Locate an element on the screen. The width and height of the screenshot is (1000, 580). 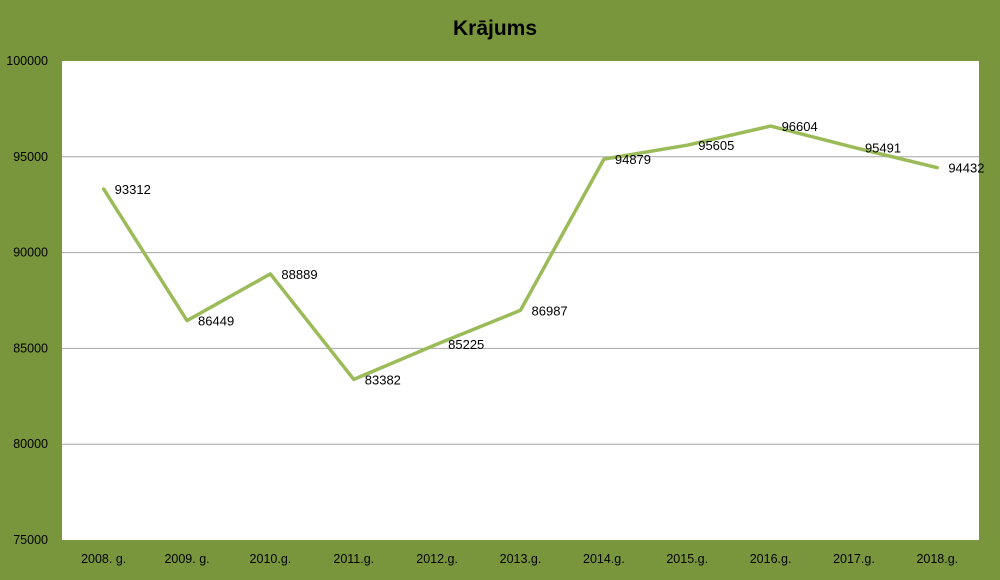
data-label: 95605 is located at coordinates (716, 145).